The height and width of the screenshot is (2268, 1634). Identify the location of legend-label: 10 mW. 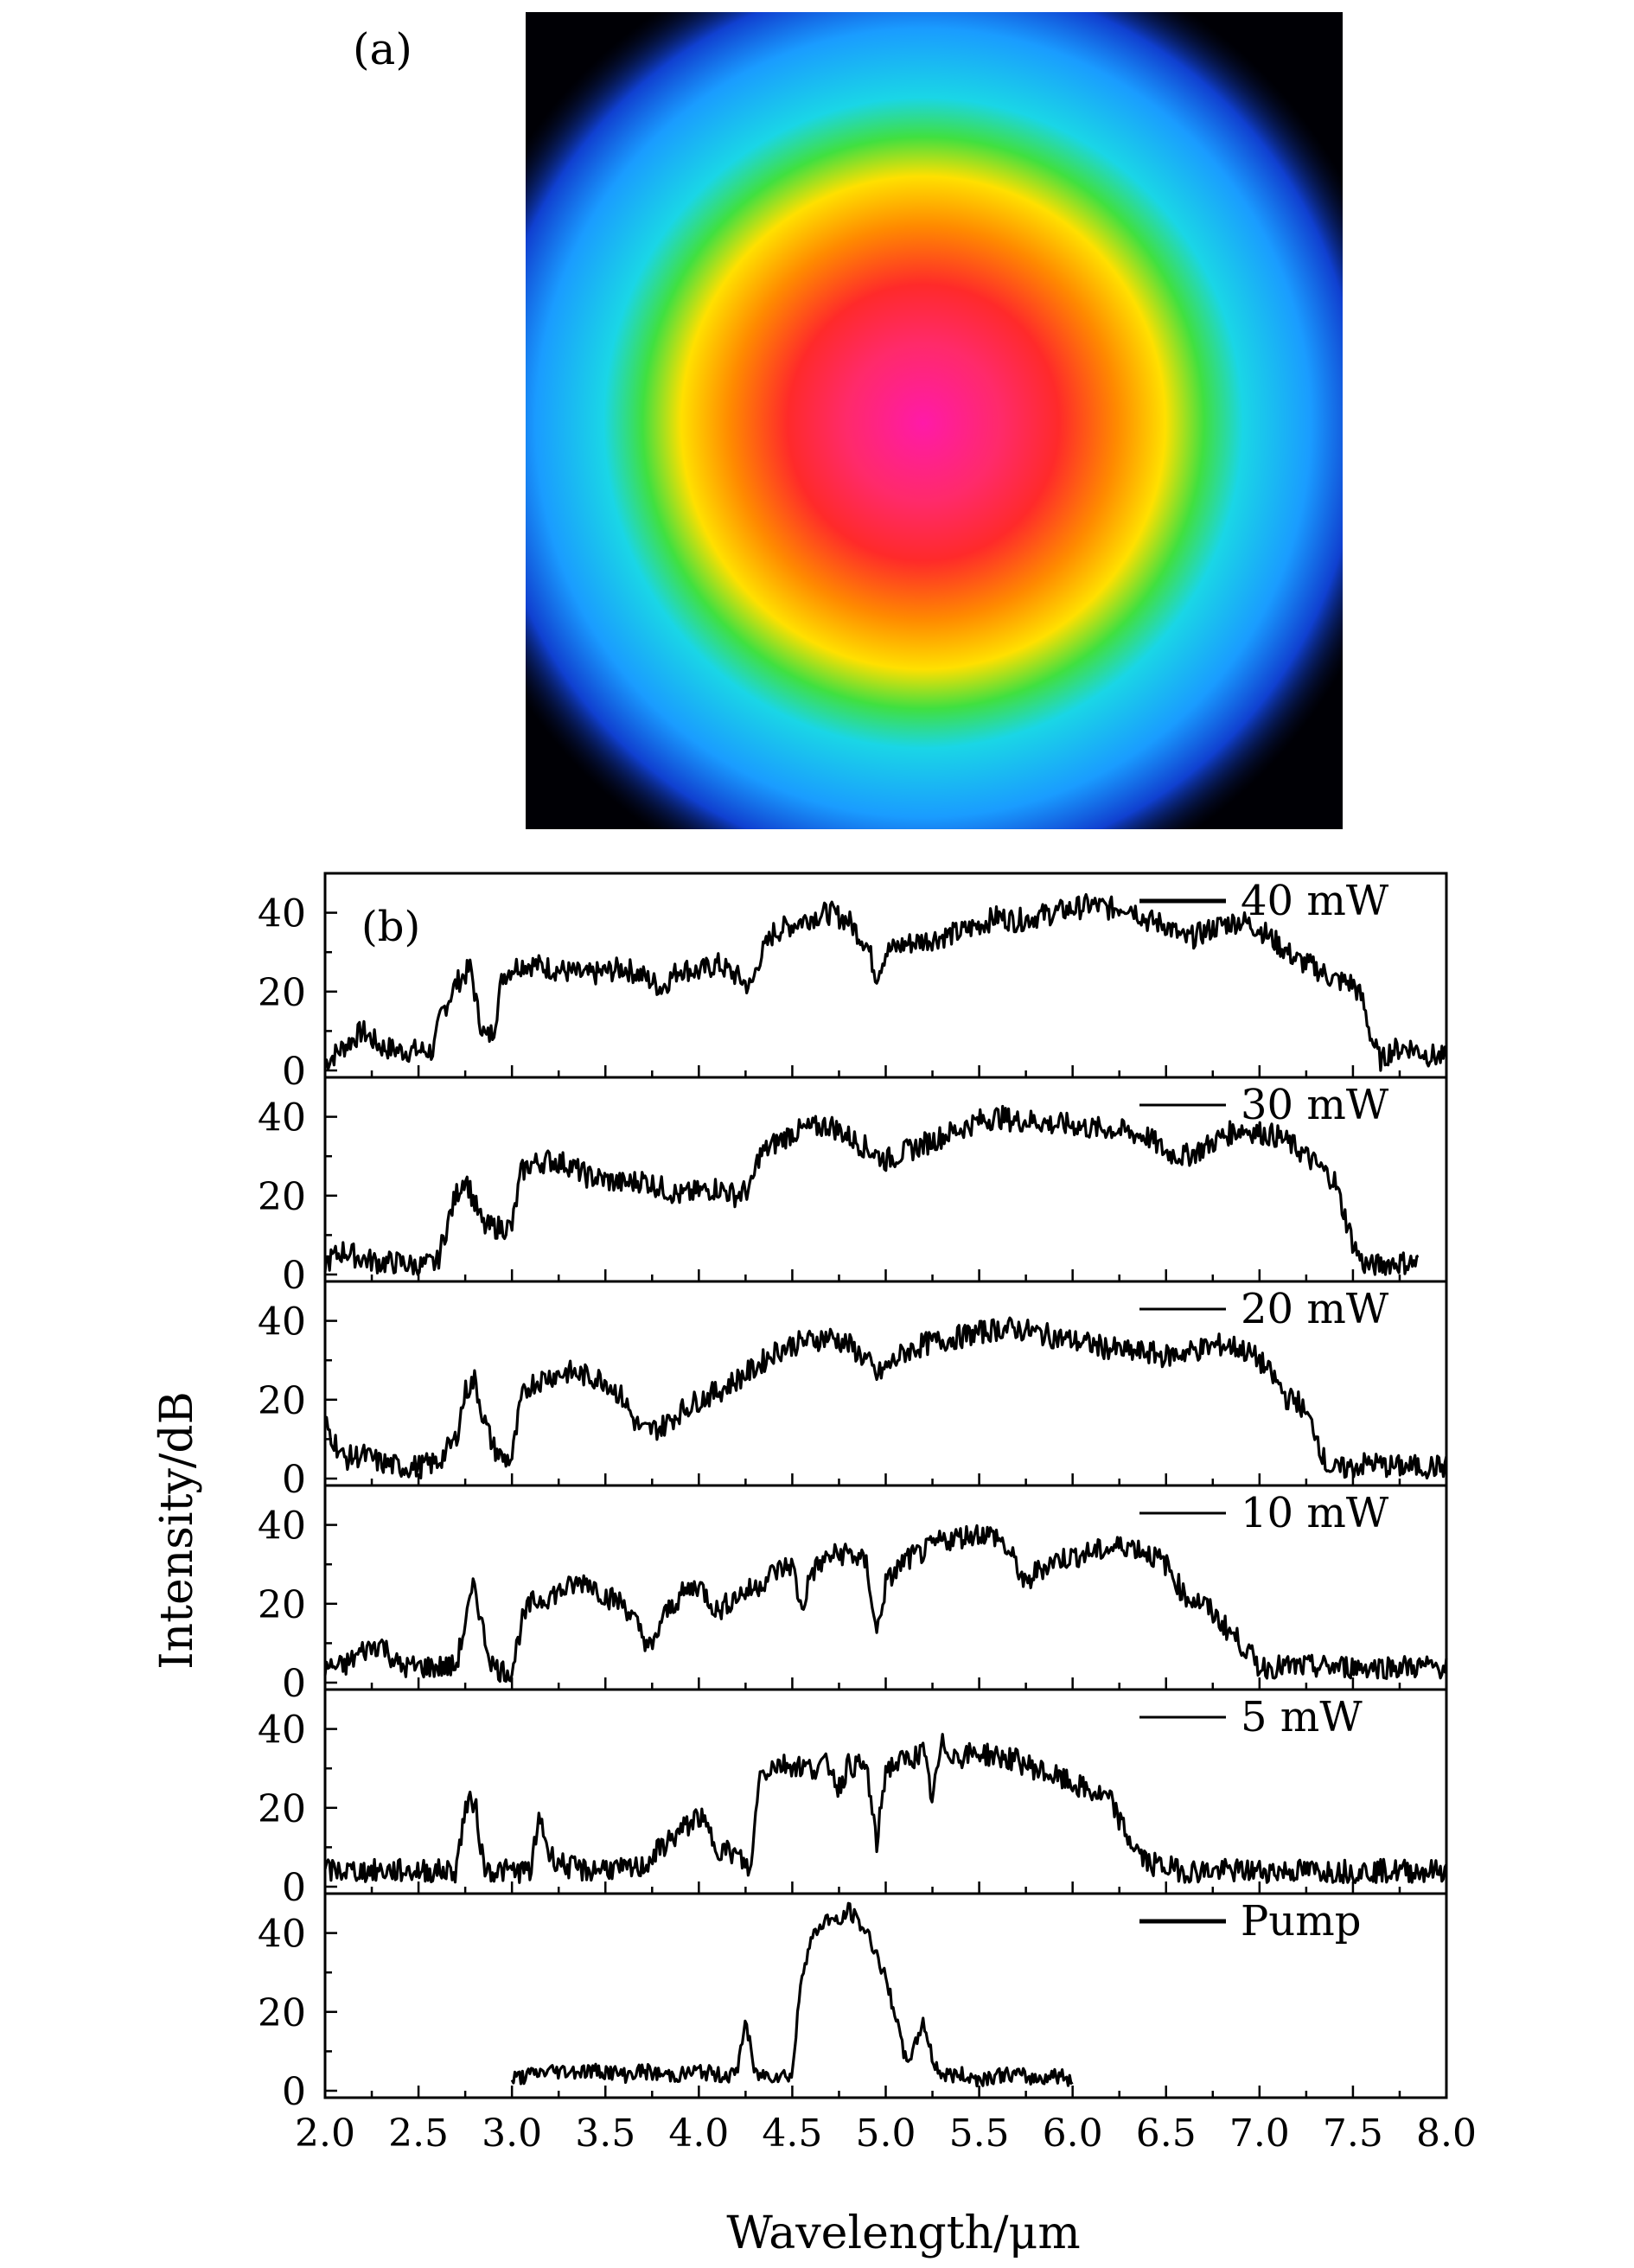
(1315, 1513).